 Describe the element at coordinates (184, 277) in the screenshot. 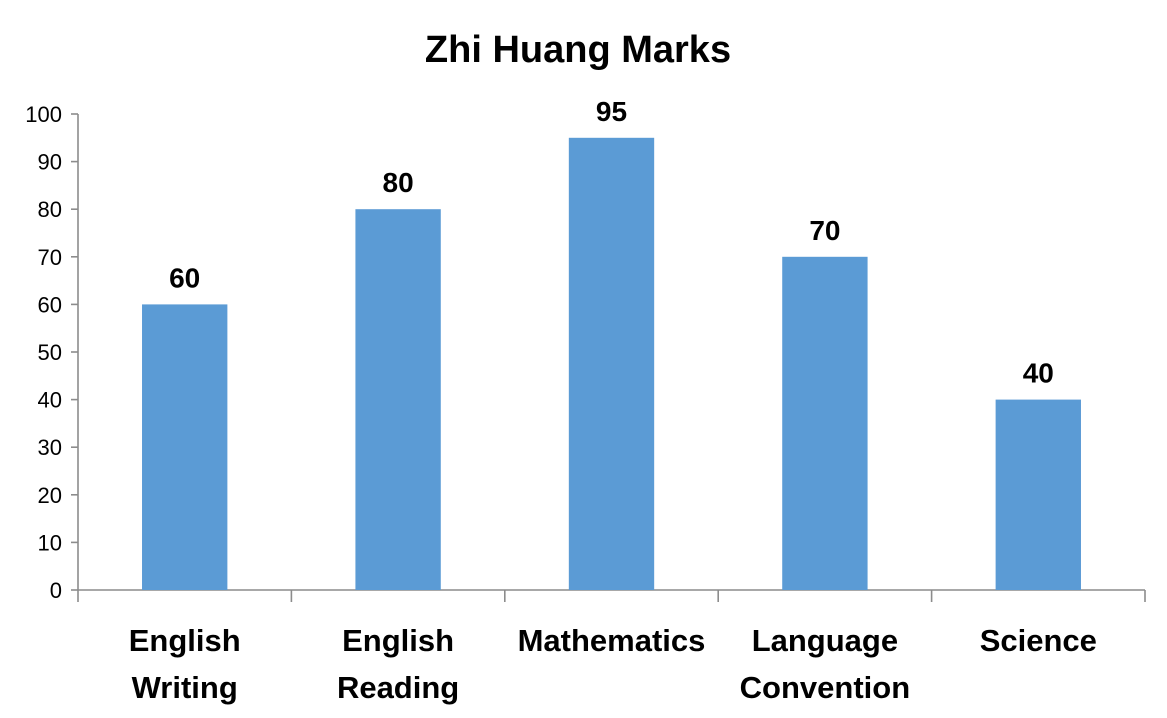

I see `data-label: 60` at that location.